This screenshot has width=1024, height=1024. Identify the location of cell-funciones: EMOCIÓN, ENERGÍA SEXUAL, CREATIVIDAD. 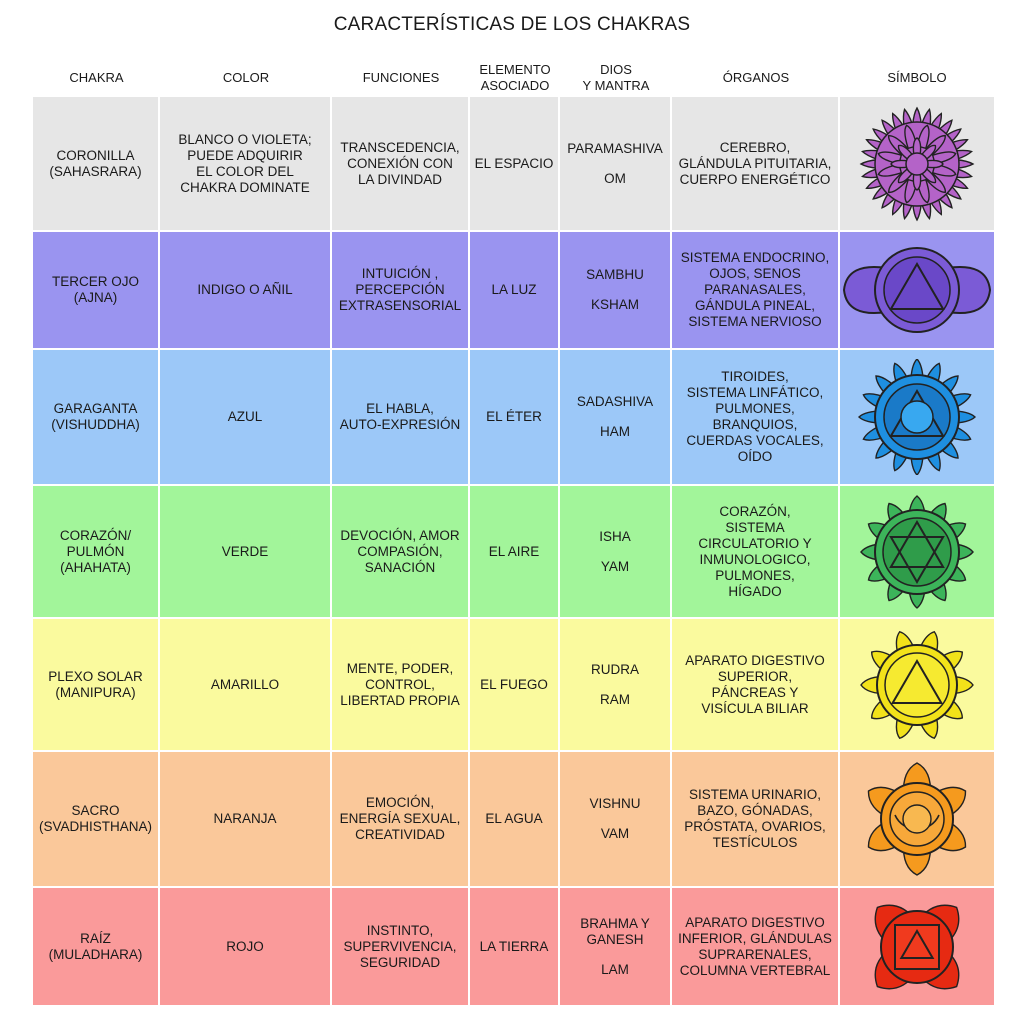
(401, 819).